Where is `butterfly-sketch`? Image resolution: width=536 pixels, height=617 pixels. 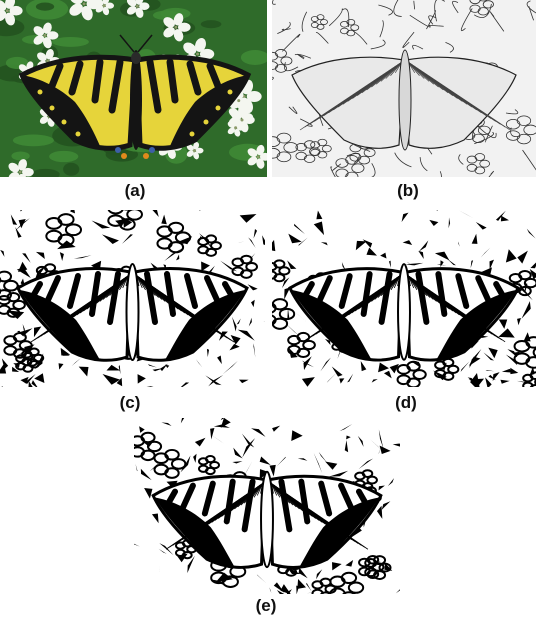 butterfly-sketch is located at coordinates (404, 88).